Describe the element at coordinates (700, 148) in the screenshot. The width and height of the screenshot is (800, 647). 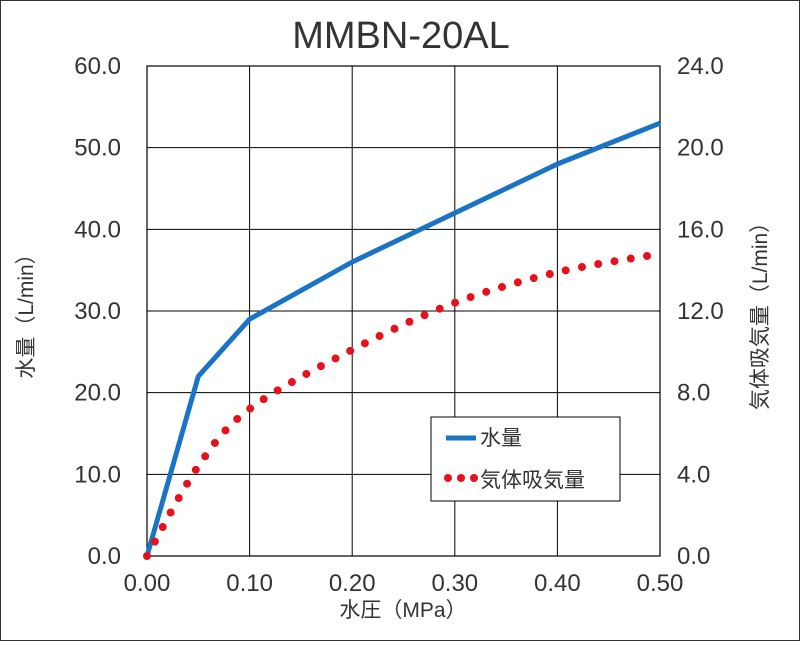
I see `y2-tick-label: 20.0` at that location.